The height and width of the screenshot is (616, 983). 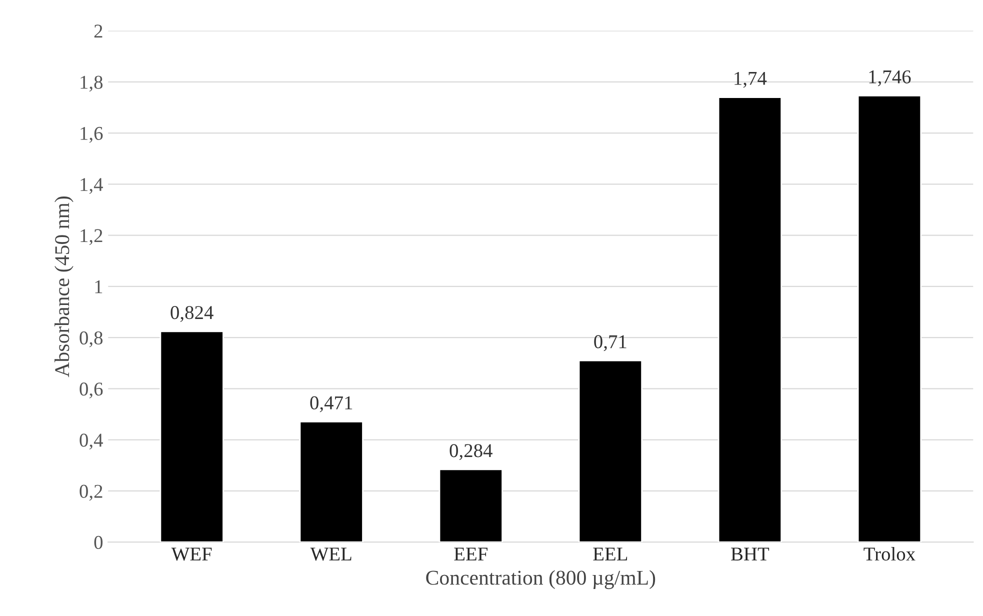 What do you see at coordinates (331, 554) in the screenshot?
I see `x-tick-label: WEL` at bounding box center [331, 554].